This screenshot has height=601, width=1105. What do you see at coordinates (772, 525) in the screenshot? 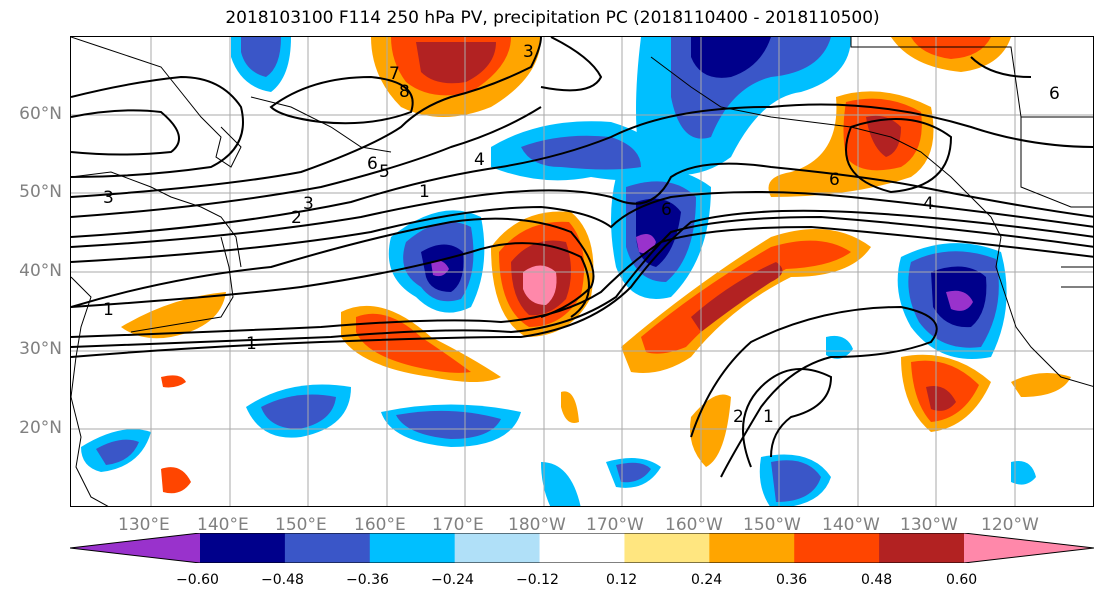
I see `lon-label: 150°W` at bounding box center [772, 525].